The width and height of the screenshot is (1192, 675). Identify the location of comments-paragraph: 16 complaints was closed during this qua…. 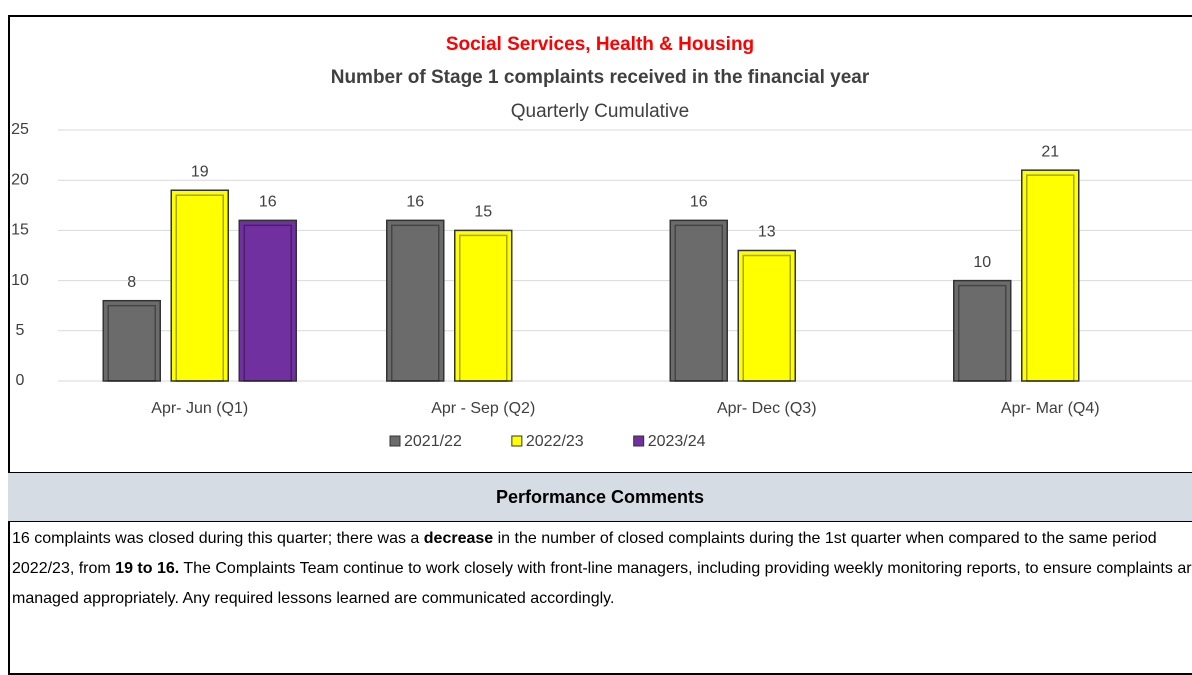
(602, 569).